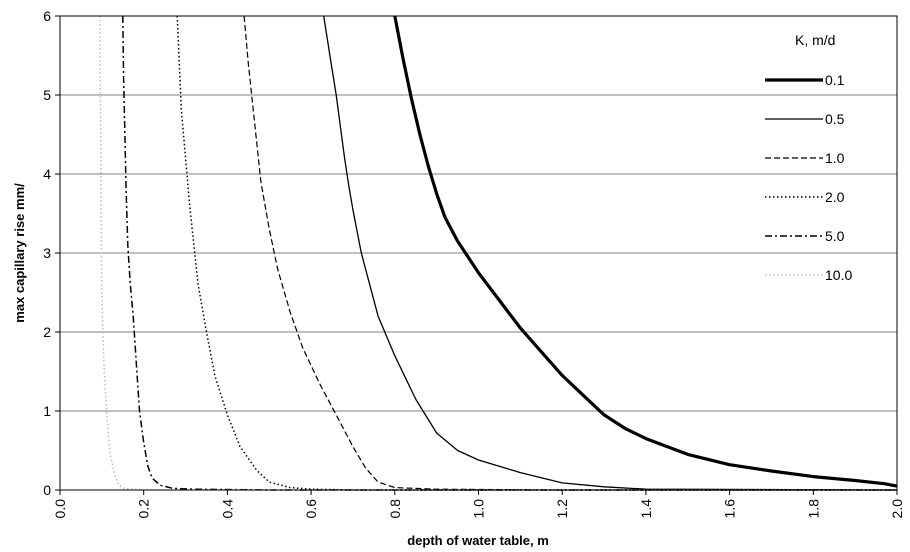 This screenshot has height=552, width=910. Describe the element at coordinates (730, 509) in the screenshot. I see `x-tick-label-8: 1.6` at that location.